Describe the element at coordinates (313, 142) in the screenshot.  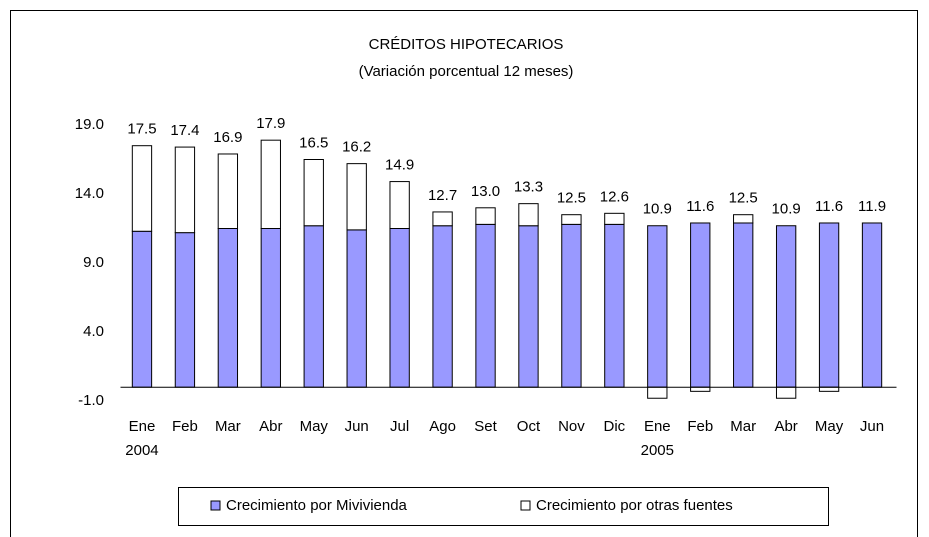
I see `data-label: 16.5` at that location.